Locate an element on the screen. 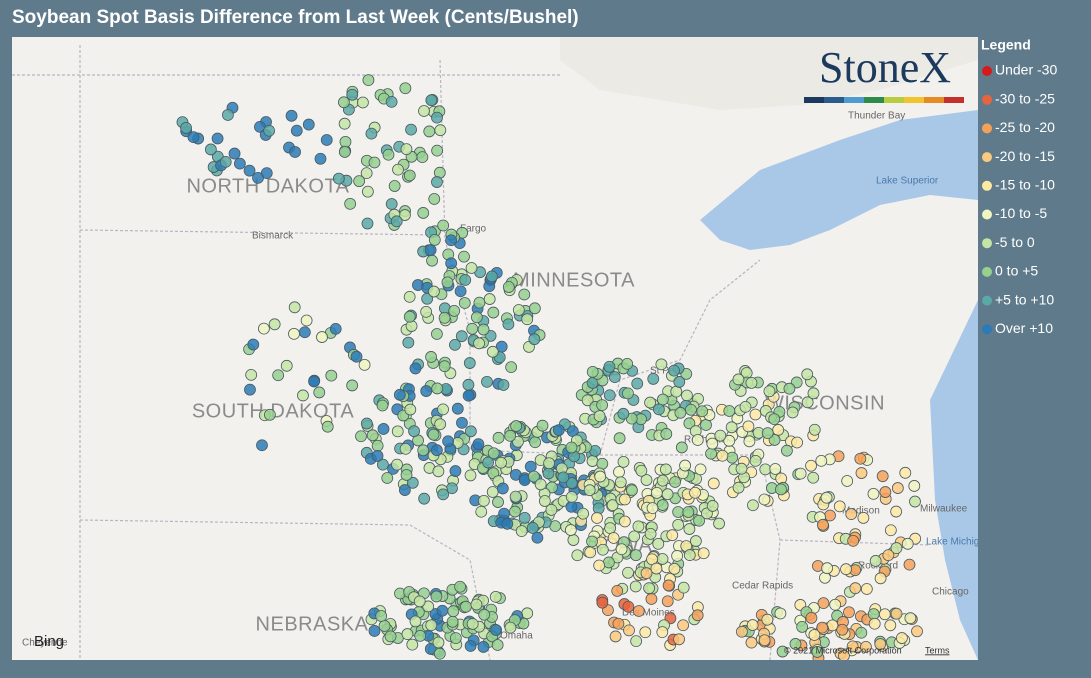 The width and height of the screenshot is (1091, 678). water-label: Lake Michigan is located at coordinates (958, 542).